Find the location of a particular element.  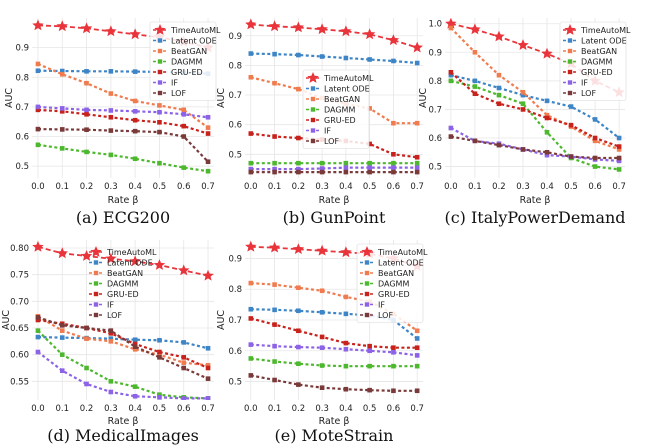

legend-label: LOF is located at coordinates (588, 93).